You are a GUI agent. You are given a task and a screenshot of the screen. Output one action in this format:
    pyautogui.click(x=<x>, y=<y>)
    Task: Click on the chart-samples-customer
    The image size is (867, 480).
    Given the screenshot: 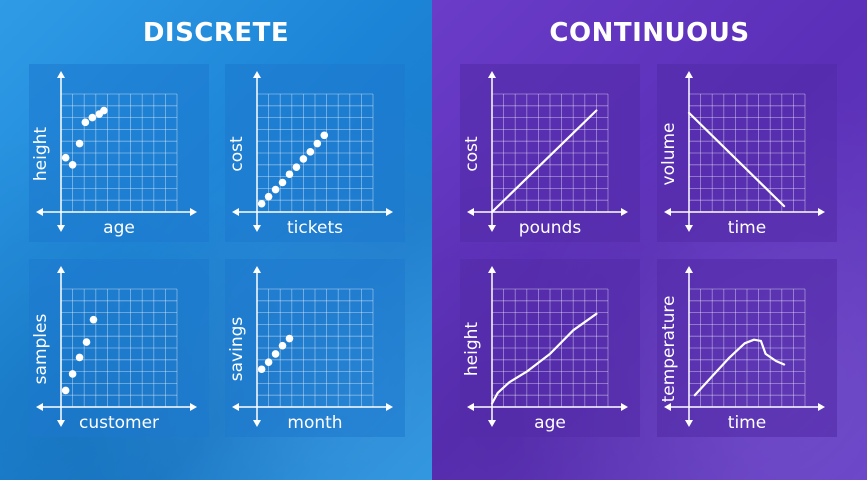 What is the action you would take?
    pyautogui.click(x=116, y=346)
    